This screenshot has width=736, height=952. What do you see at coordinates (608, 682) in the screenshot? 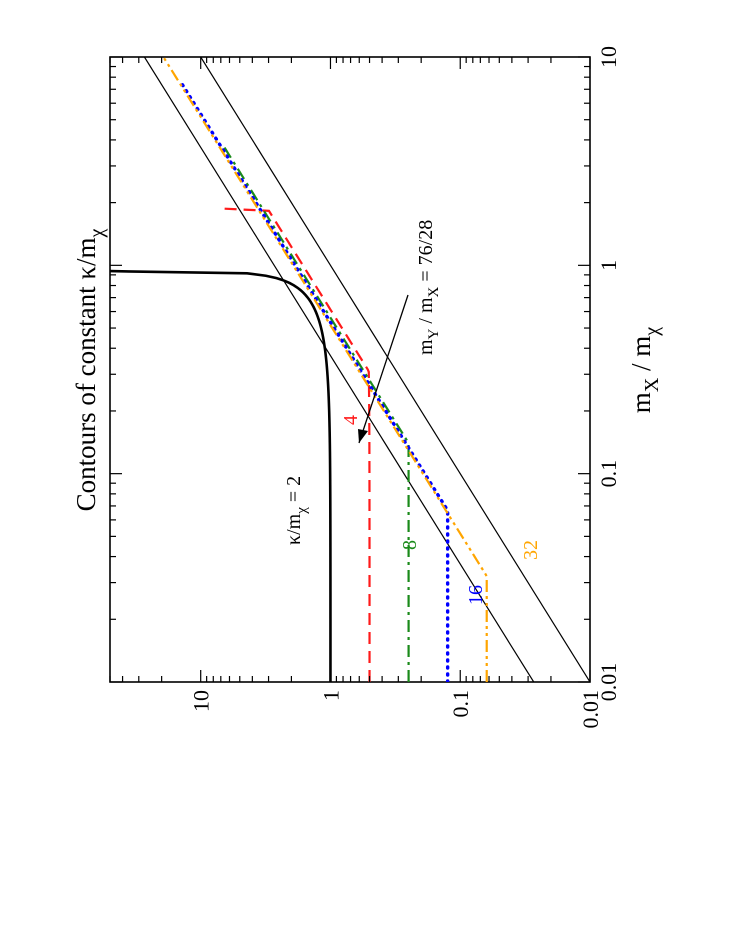
I see `x-tick-label: 0.01` at bounding box center [608, 682].